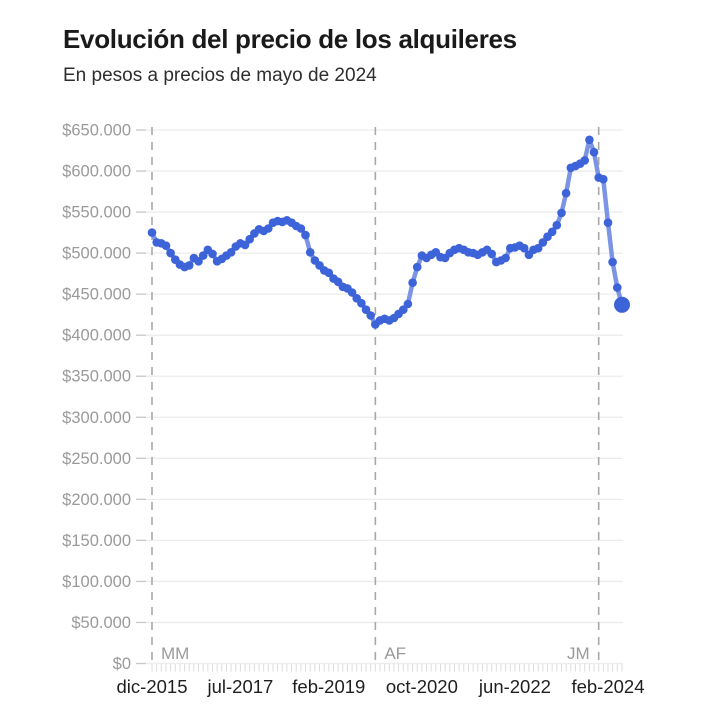 This screenshot has height=719, width=728. Describe the element at coordinates (422, 686) in the screenshot. I see `x-axis-label: oct-2020` at that location.